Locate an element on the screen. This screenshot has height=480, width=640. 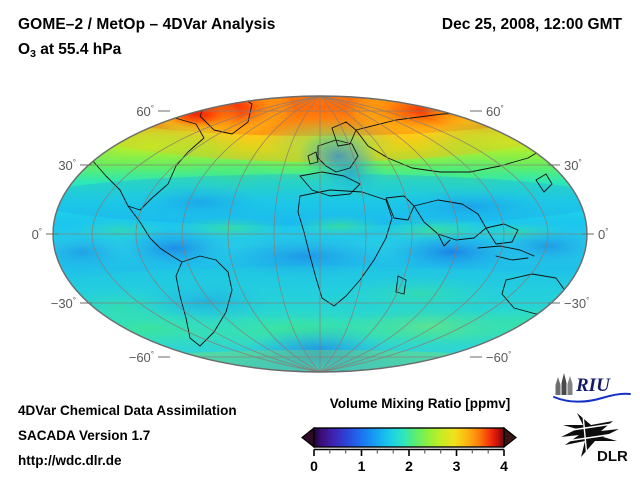
footer-line-version: SACADA Version 1.7 is located at coordinates (84, 435).